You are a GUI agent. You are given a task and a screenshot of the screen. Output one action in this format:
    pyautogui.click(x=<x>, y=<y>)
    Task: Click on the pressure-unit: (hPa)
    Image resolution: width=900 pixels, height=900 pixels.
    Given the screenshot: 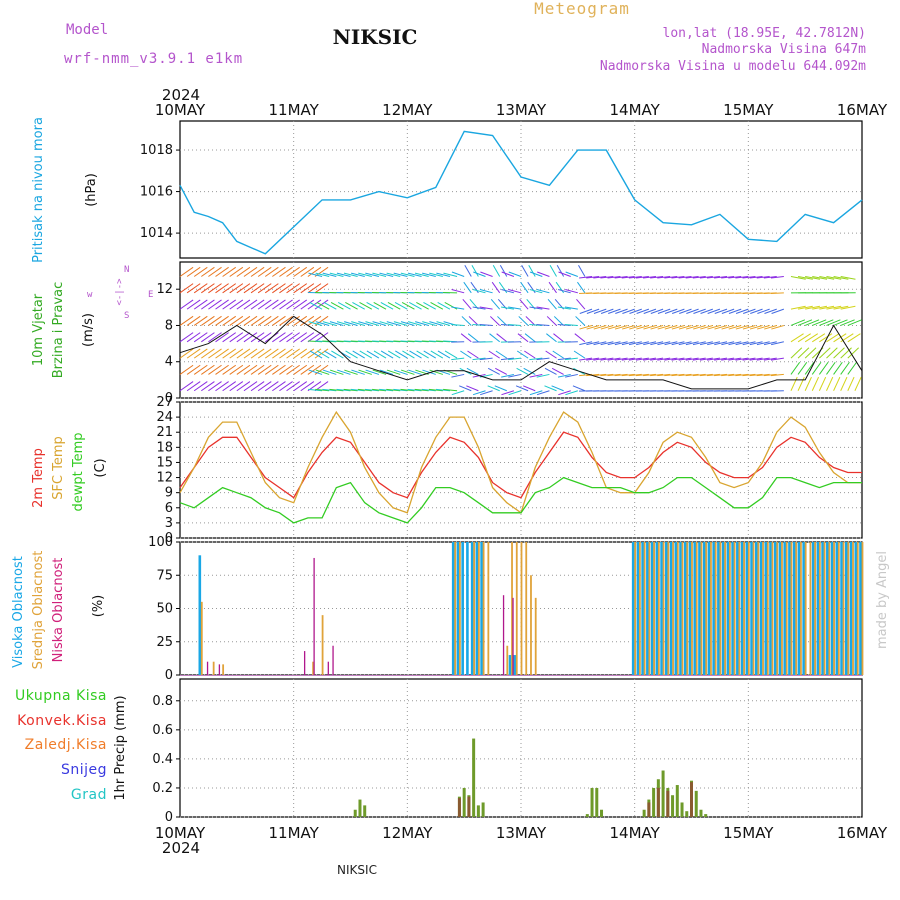 What is the action you would take?
    pyautogui.click(x=91, y=190)
    